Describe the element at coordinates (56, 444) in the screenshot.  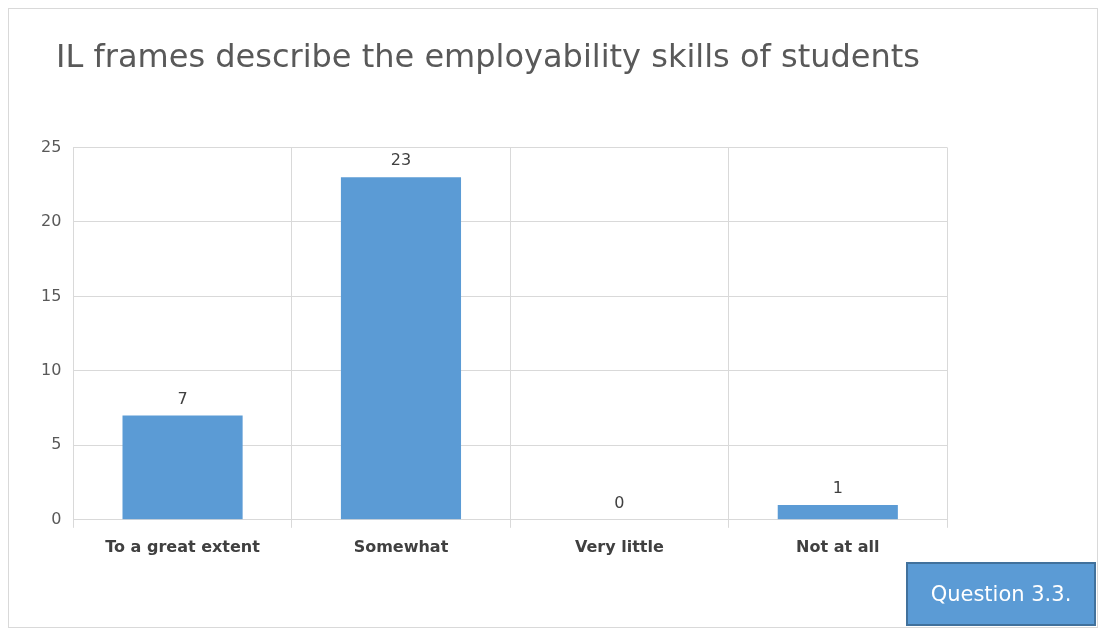
I see `y-tick-label: 5` at that location.